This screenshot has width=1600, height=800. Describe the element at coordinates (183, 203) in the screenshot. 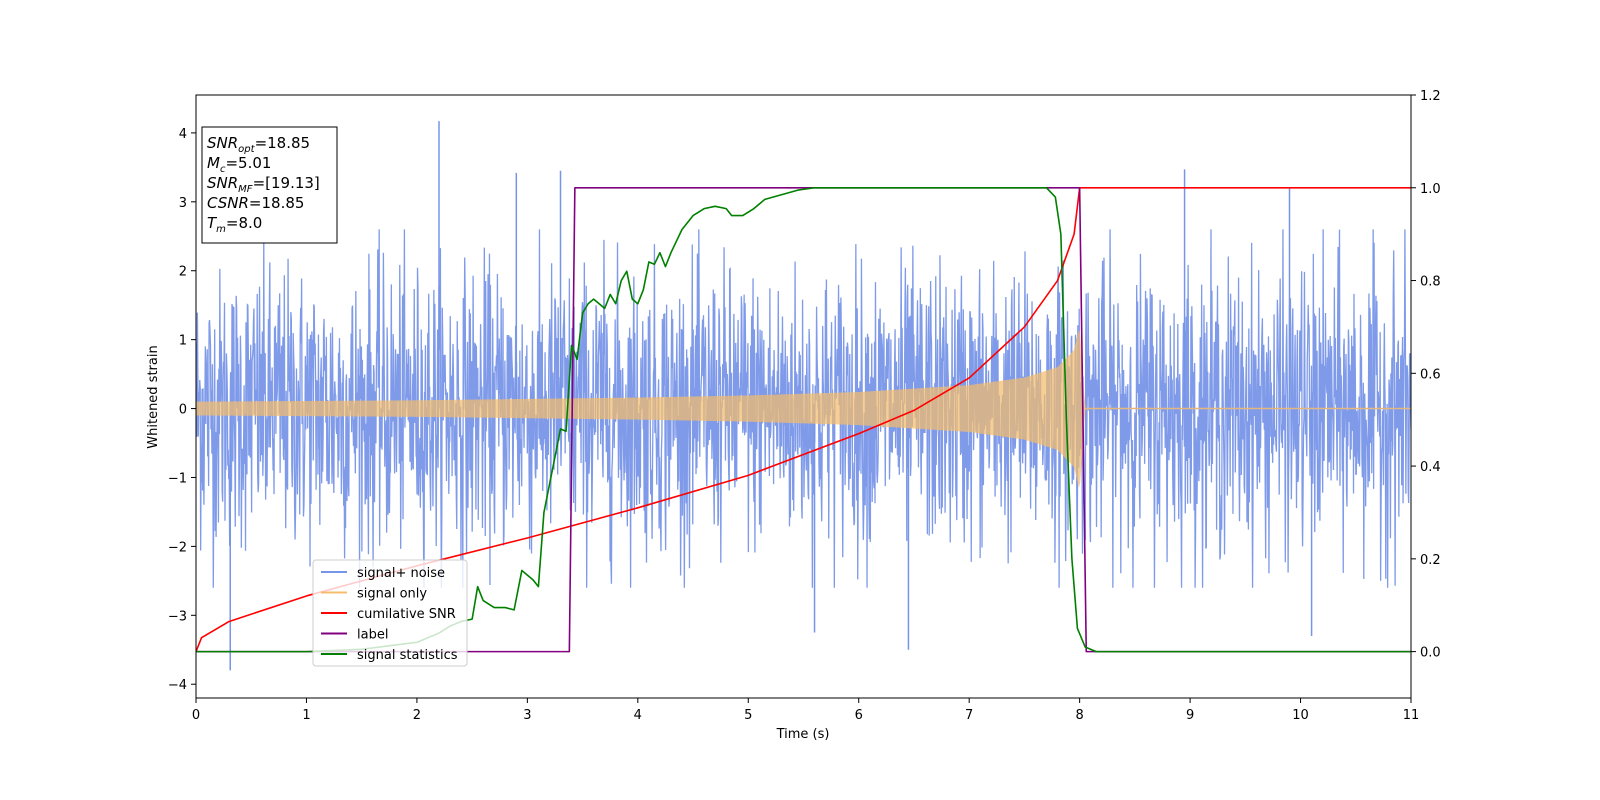

I see `y-tick-label: 3` at that location.